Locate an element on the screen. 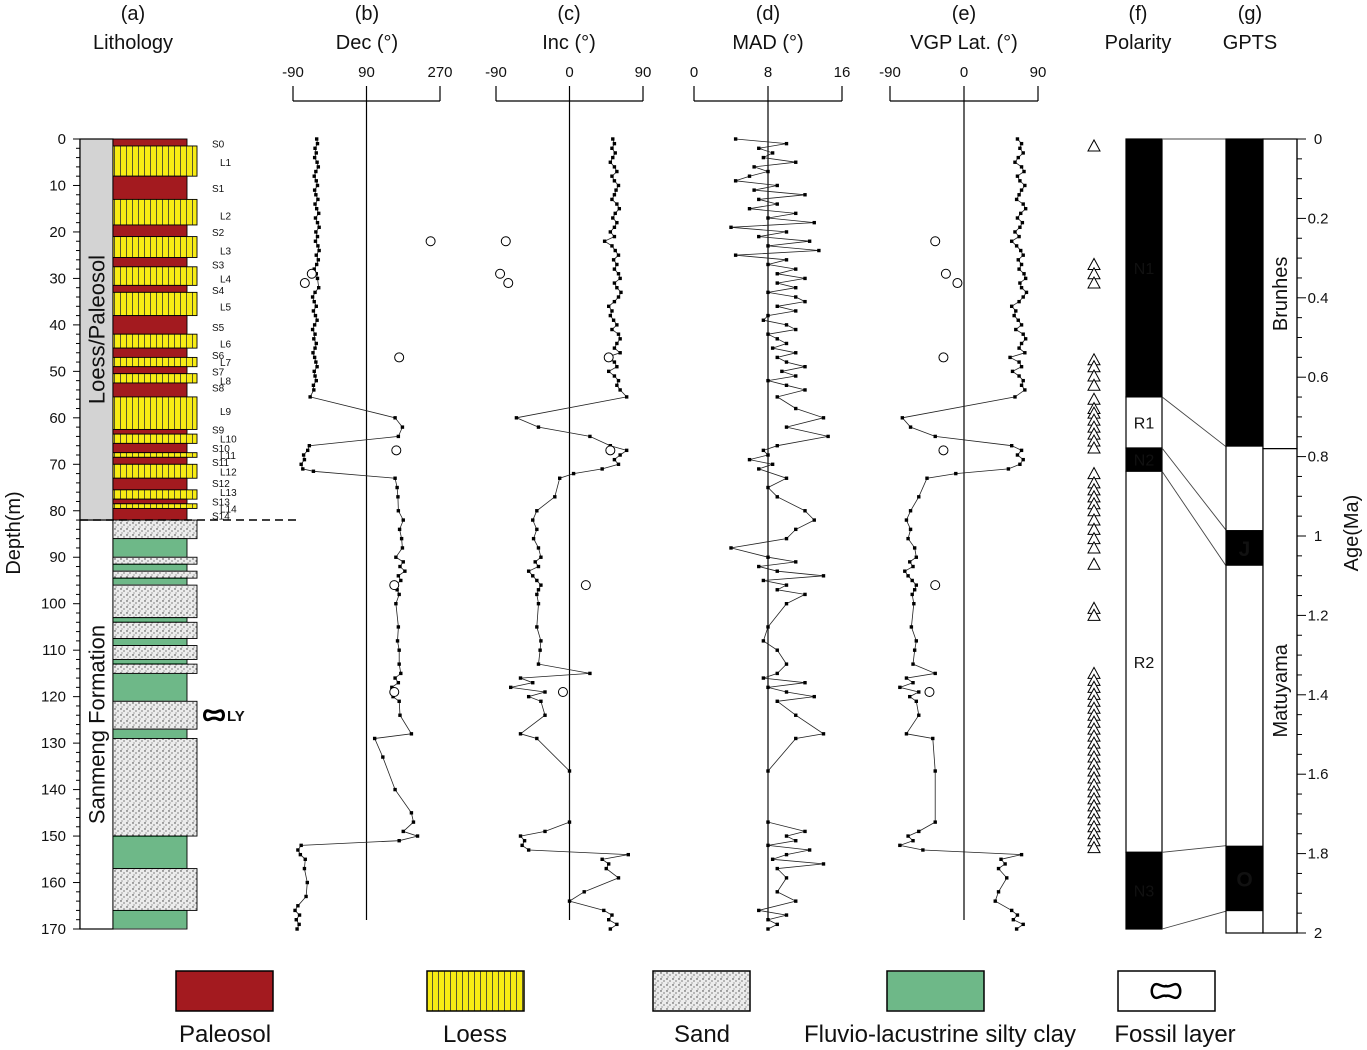 The image size is (1367, 1050). unit-label: S9 is located at coordinates (218, 430).